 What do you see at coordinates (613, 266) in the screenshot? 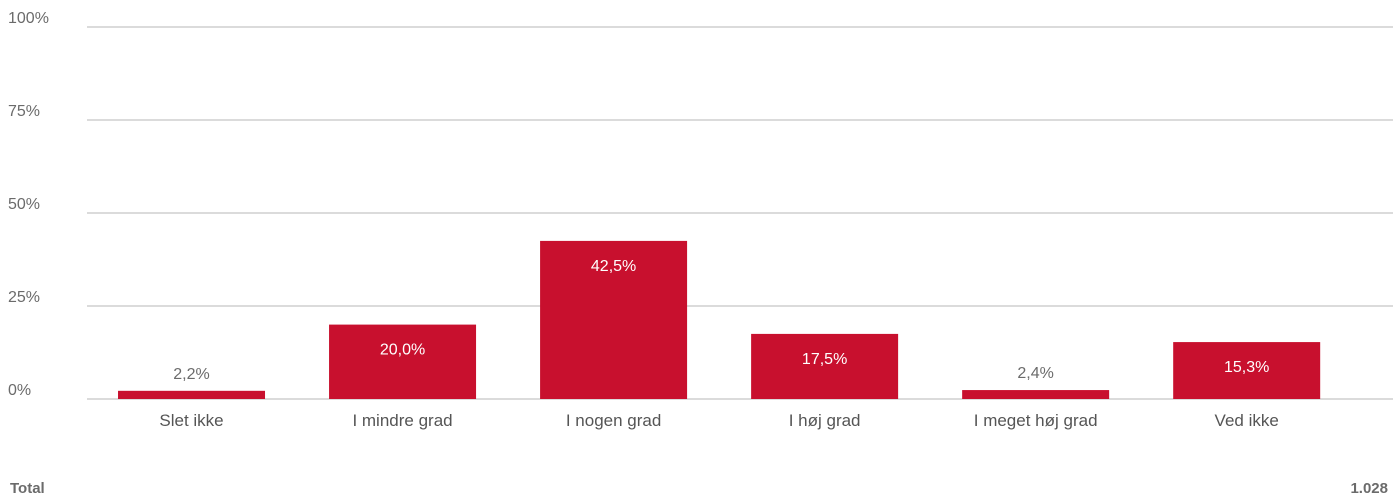
I see `data-label: 42,5%` at bounding box center [613, 266].